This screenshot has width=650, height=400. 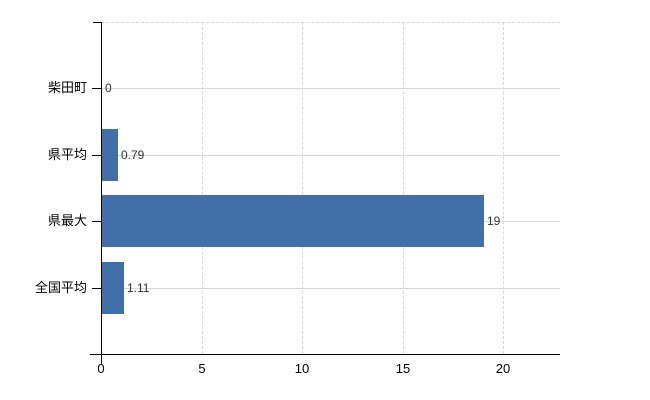 What do you see at coordinates (67, 220) in the screenshot?
I see `category-label: 県最大` at bounding box center [67, 220].